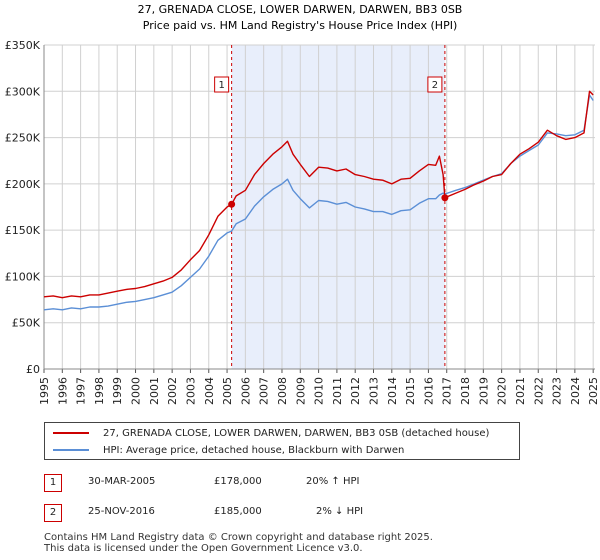 This screenshot has height=560, width=600. I want to click on sale-hpi-1: 20% ↑ HPI, so click(333, 481).